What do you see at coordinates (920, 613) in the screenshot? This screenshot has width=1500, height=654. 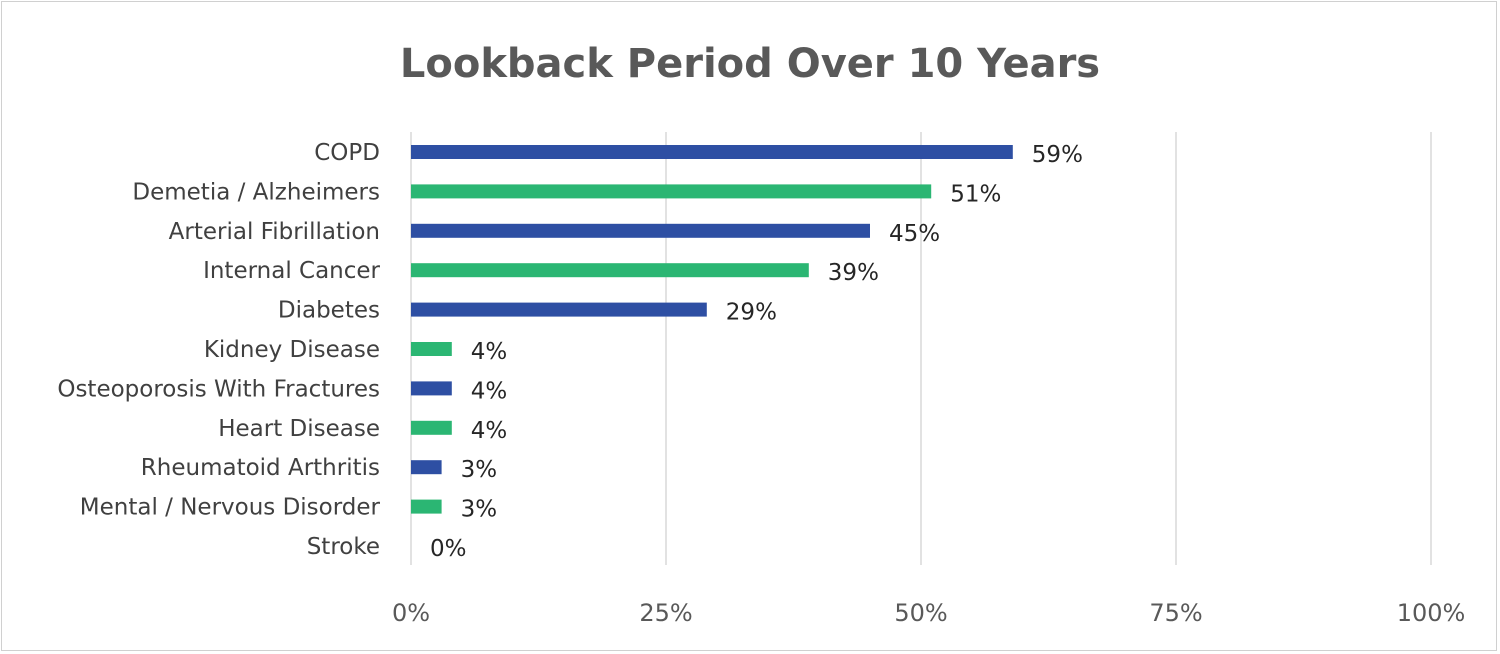 I see `x-tick-label: 50%` at bounding box center [920, 613].